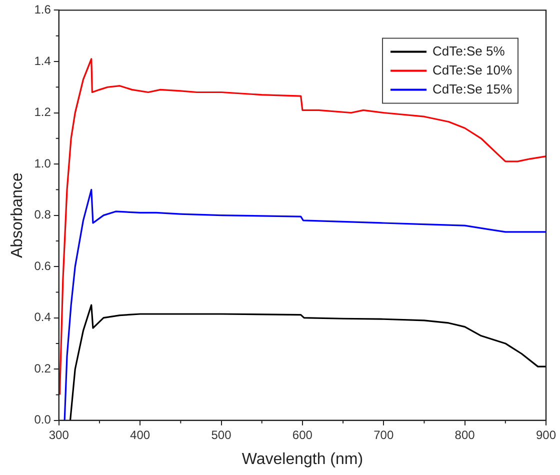 The image size is (560, 475). I want to click on y-tick-label: 1.0, so click(43, 163).